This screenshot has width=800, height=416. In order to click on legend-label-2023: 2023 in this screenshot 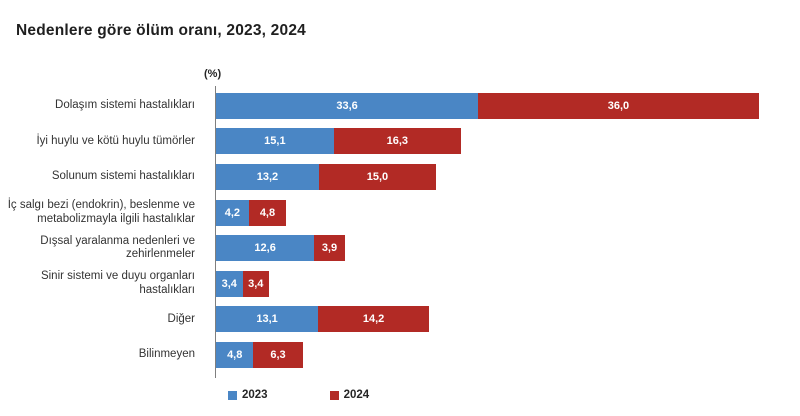, I will do `click(255, 395)`.